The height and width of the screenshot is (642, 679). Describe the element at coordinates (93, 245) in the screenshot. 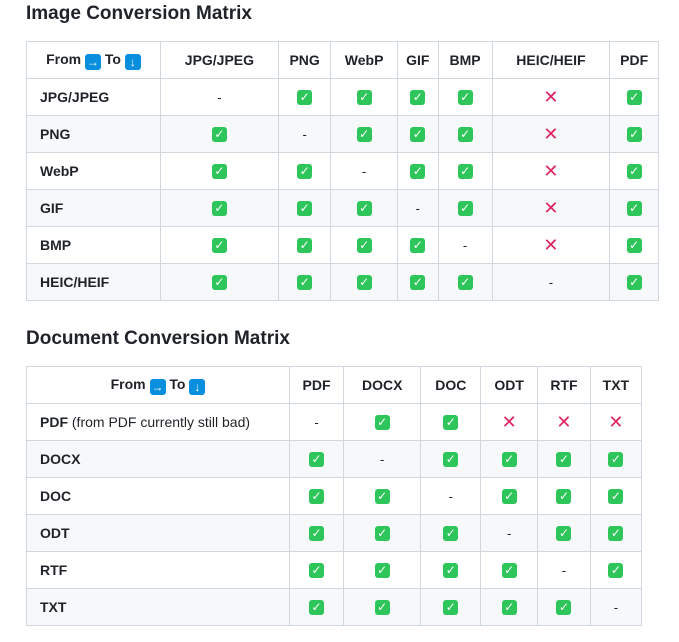

I see `row-header: BMP` at that location.